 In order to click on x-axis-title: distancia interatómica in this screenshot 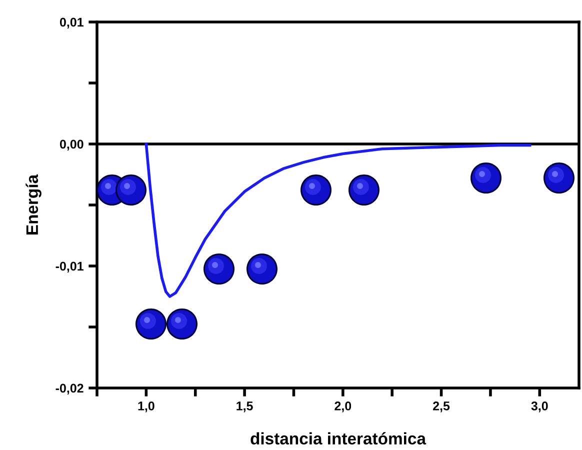, I will do `click(338, 438)`.